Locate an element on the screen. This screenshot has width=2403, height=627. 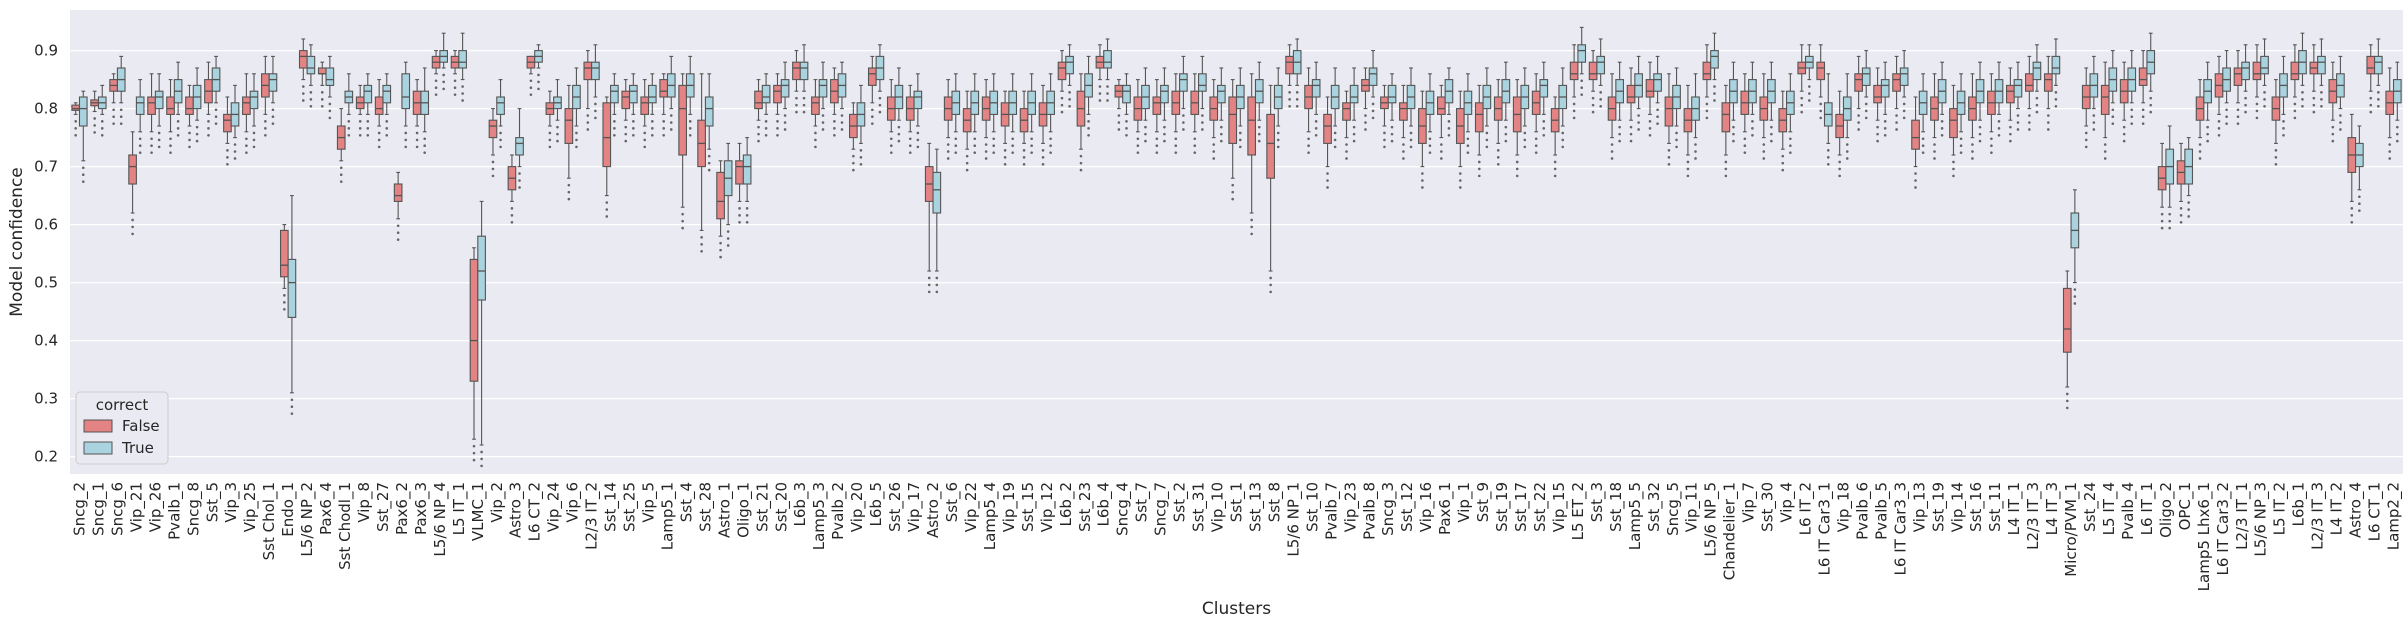
x-tick-label: Sst_8 is located at coordinates (1274, 502).